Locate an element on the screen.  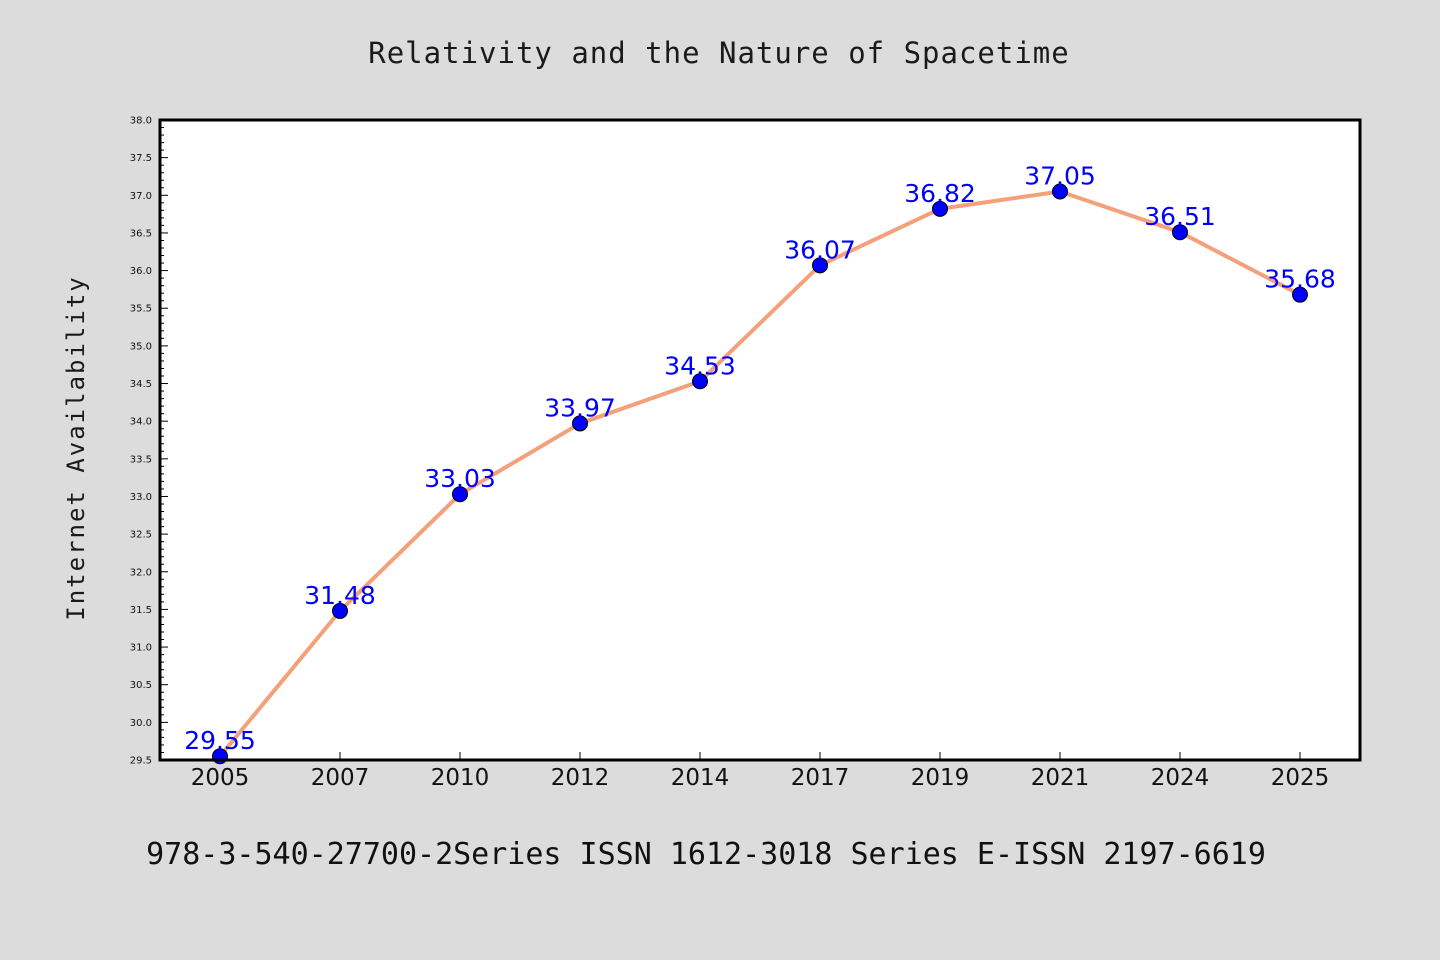
y-tick-label: 30.0 is located at coordinates (141, 723).